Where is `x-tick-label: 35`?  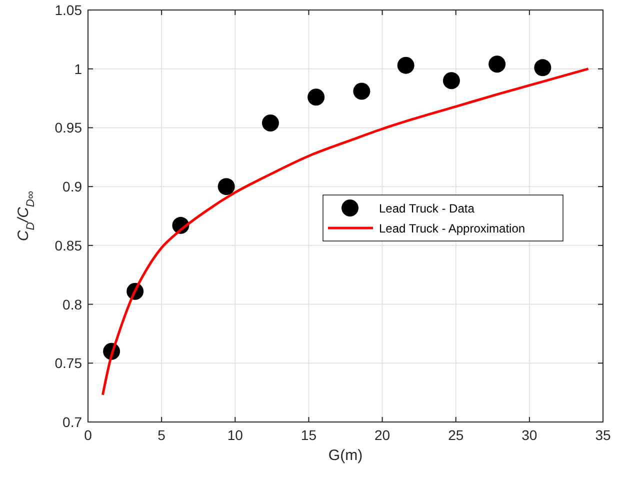 x-tick-label: 35 is located at coordinates (603, 435).